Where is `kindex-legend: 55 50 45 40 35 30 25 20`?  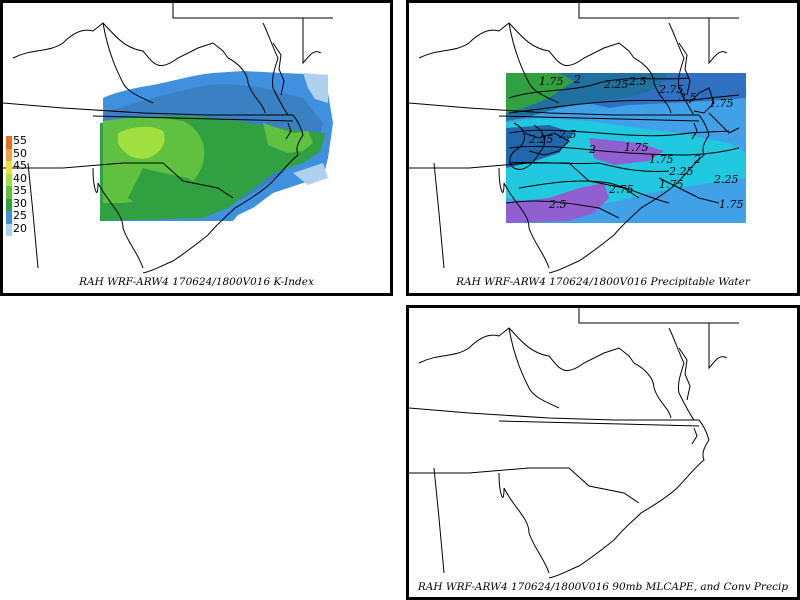
kindex-legend: 55 50 45 40 35 30 25 20 is located at coordinates (24, 209).